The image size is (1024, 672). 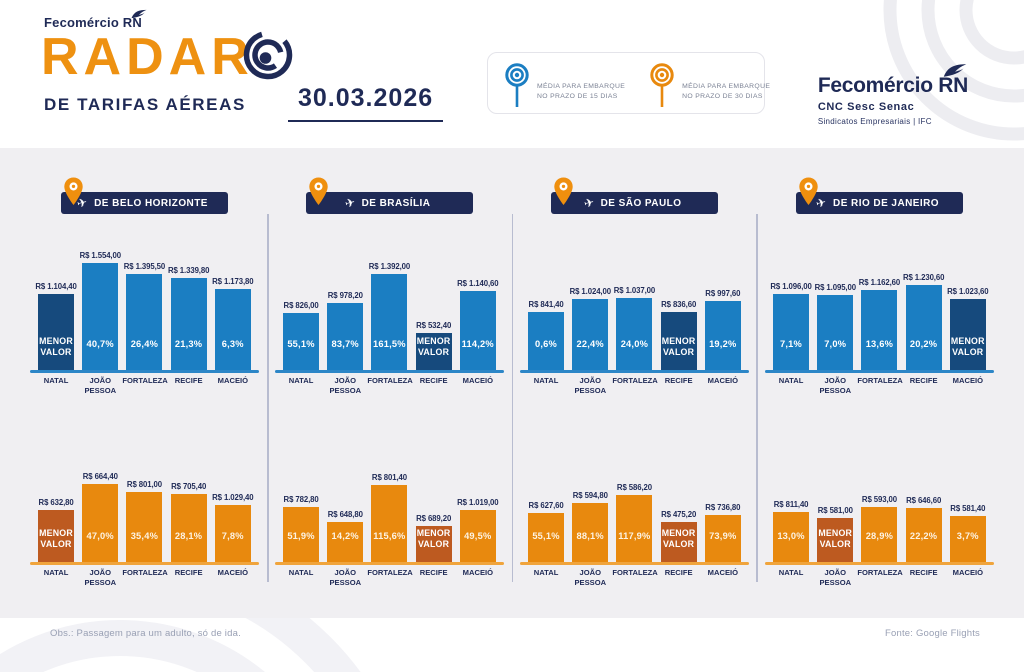 I want to click on bar-maceió: 73,9%, so click(x=722, y=538).